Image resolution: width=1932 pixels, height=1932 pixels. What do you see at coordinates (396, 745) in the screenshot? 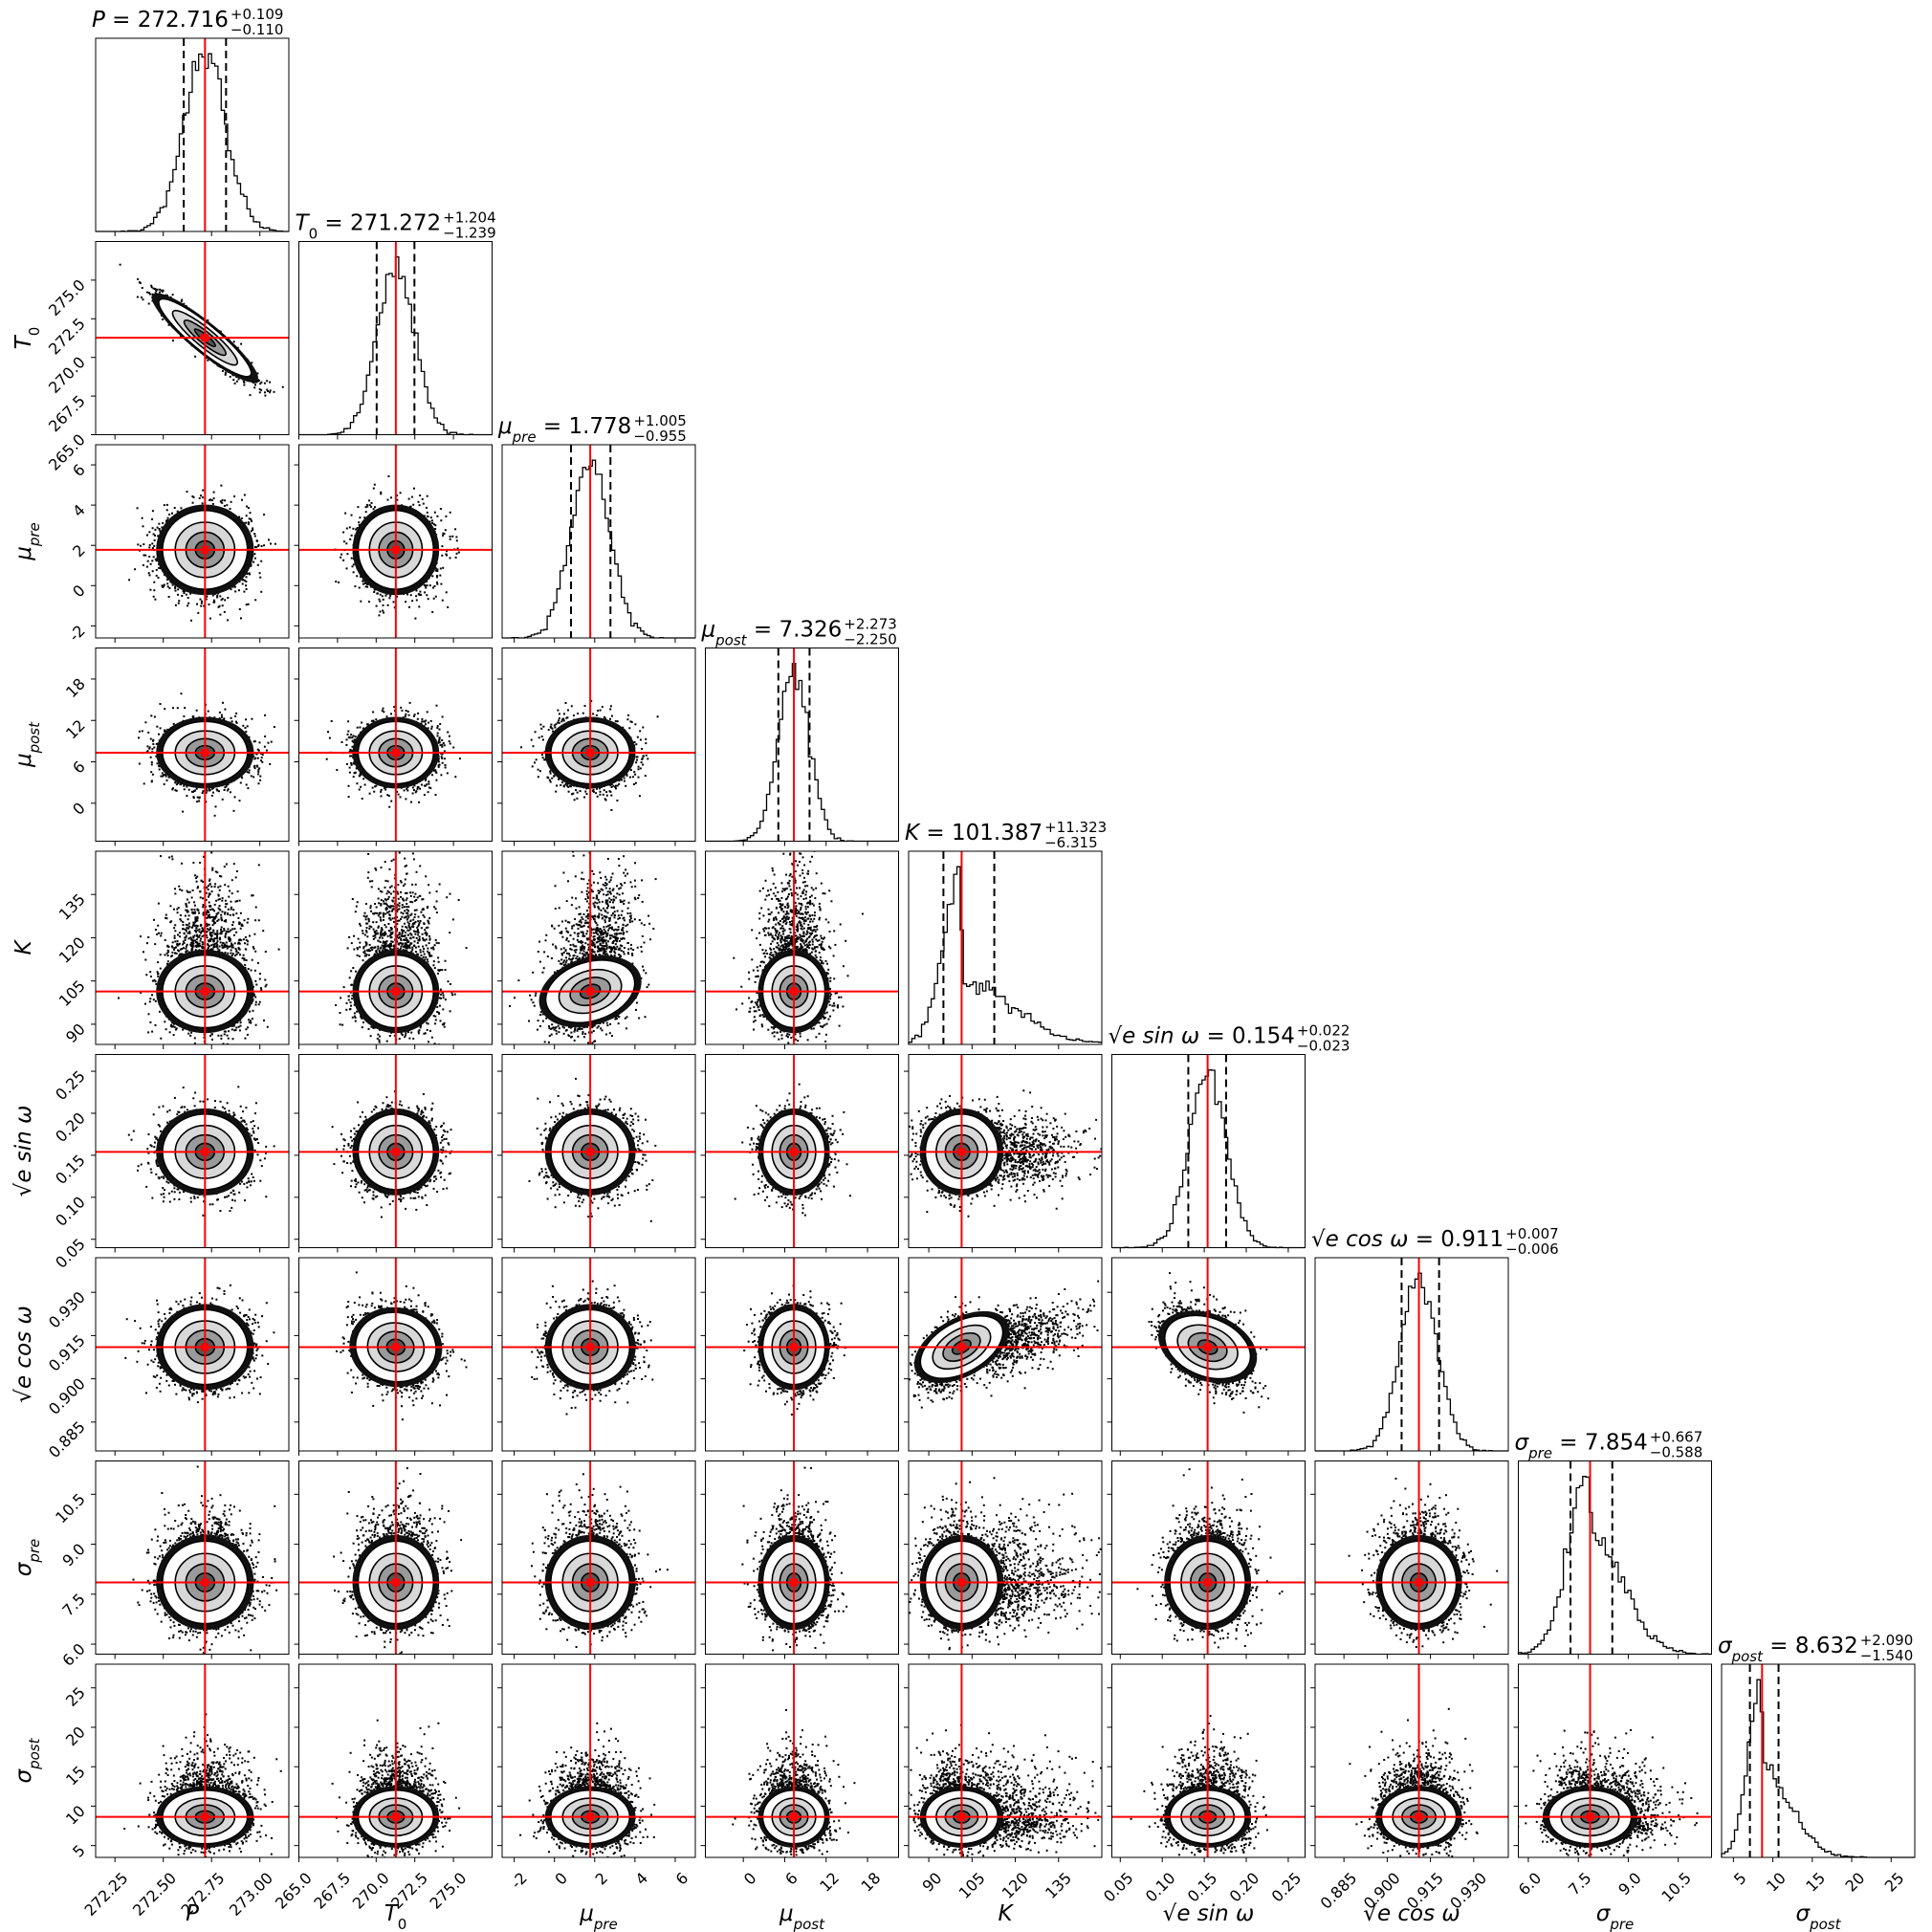
I see `panel-mu_post-vs-T0` at bounding box center [396, 745].